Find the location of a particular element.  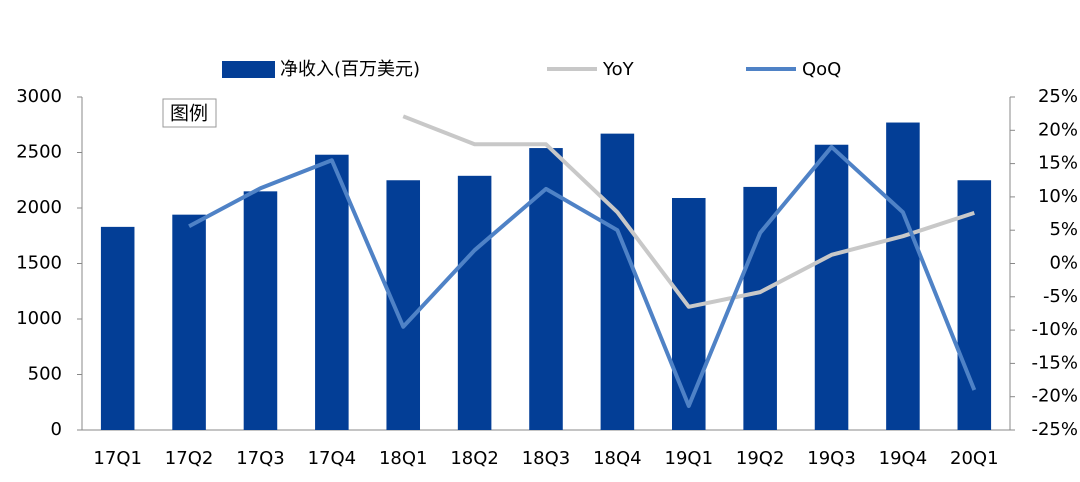

y2-tick-label: 5% is located at coordinates (1063, 229).